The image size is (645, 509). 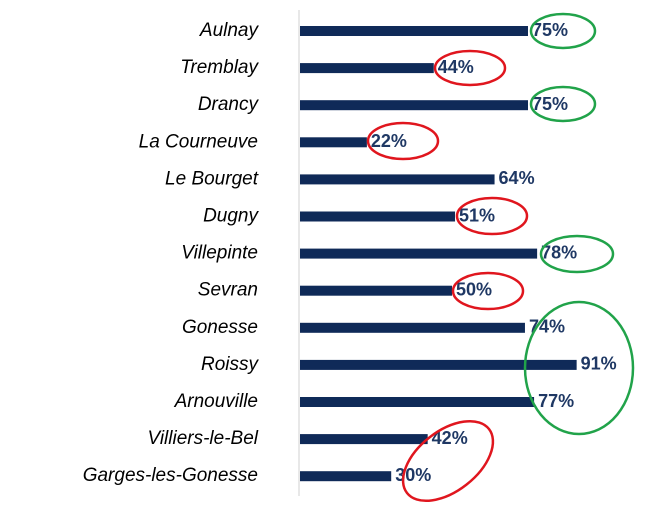 I want to click on category-label: Roissy, so click(x=230, y=364).